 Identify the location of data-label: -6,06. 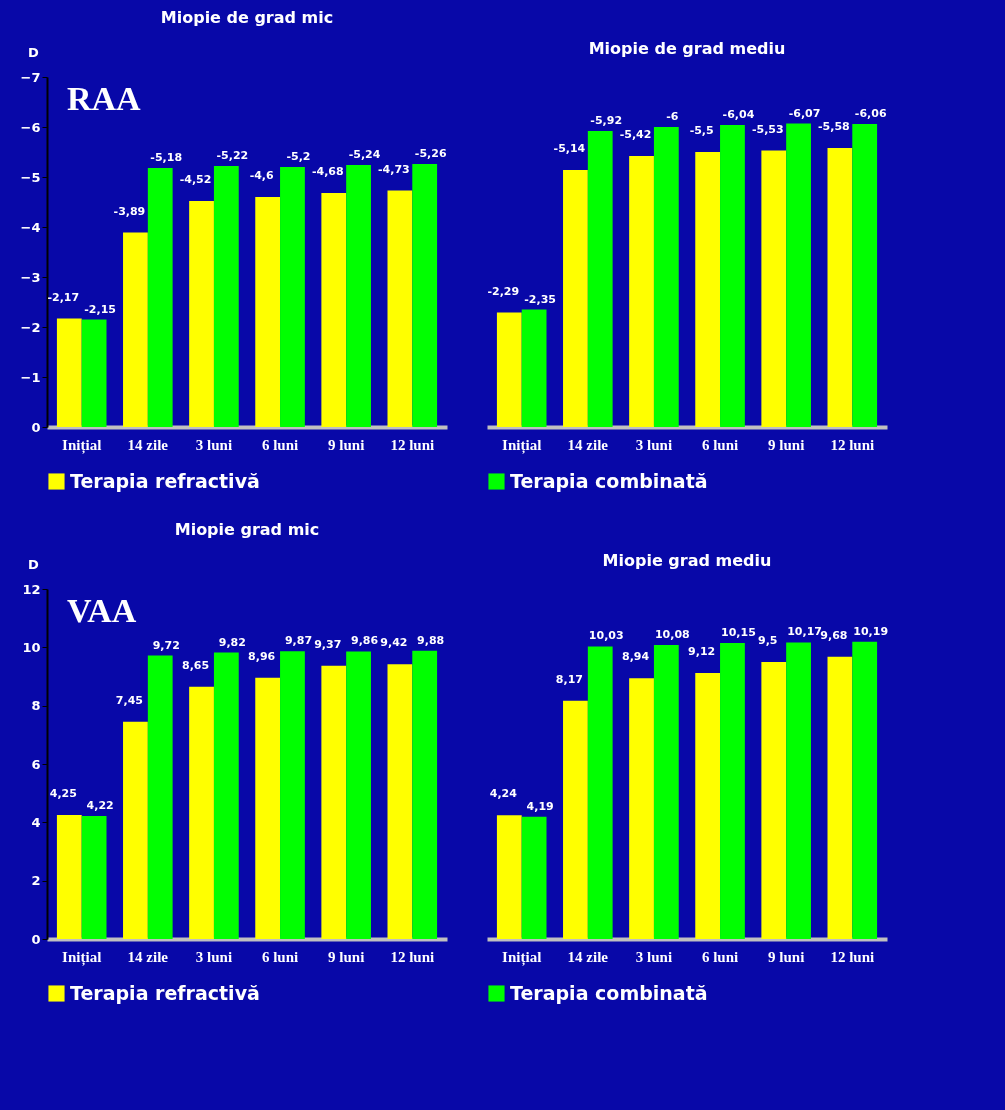
(870, 113).